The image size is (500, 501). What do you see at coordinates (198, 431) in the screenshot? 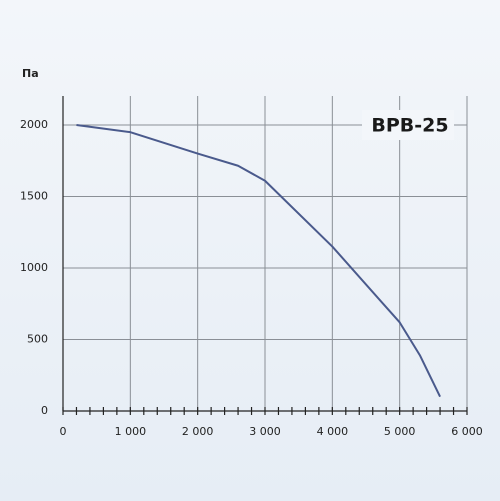
I see `x-tick-label: 2 000` at bounding box center [198, 431].